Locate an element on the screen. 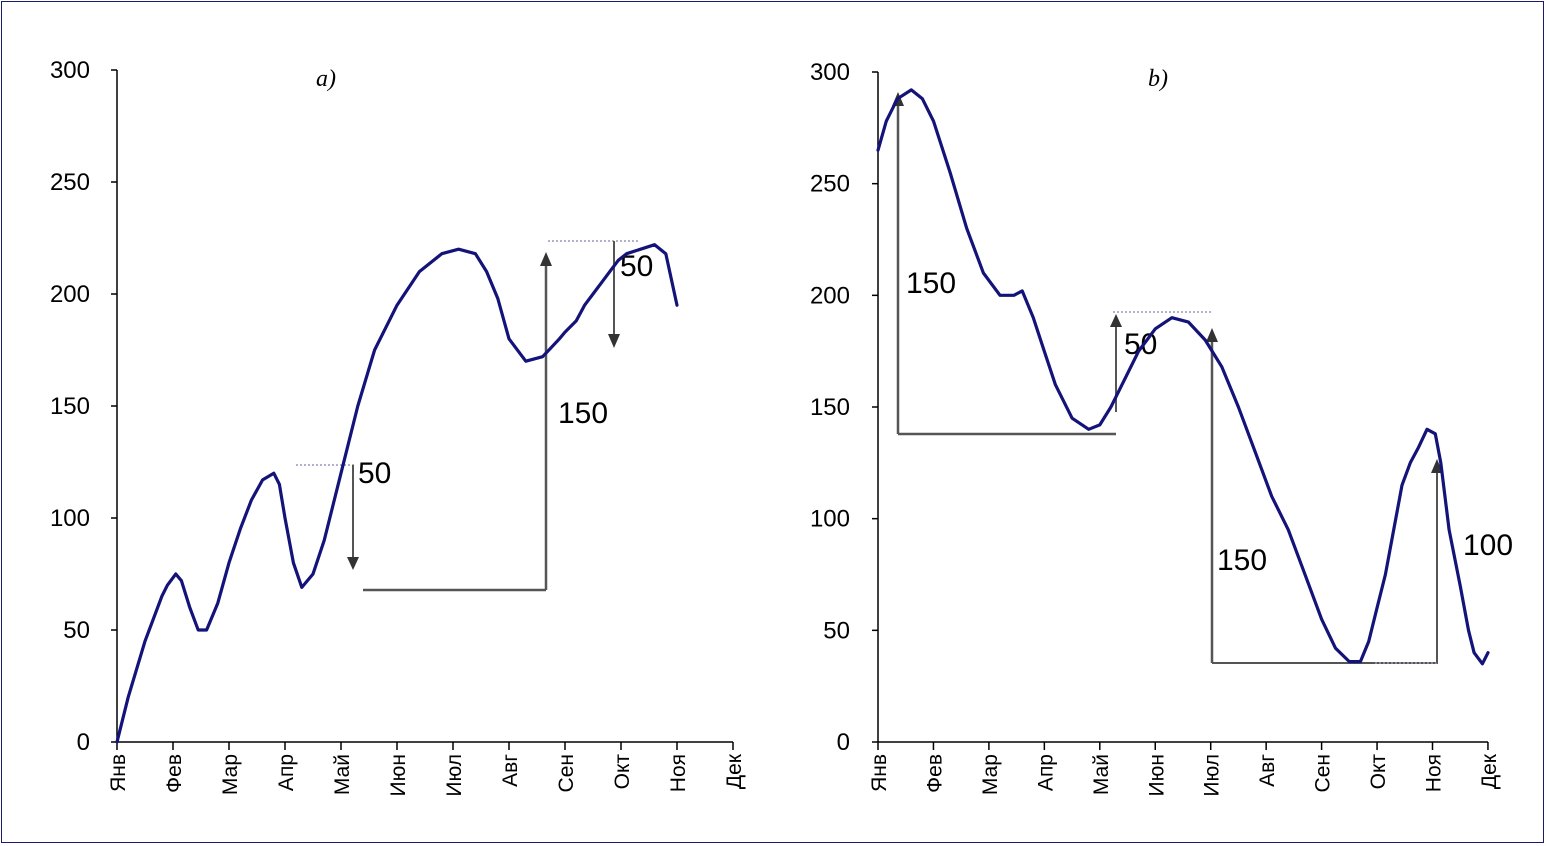 The width and height of the screenshot is (1547, 846). chart-b-xtick-label: Апр is located at coordinates (1045, 772).